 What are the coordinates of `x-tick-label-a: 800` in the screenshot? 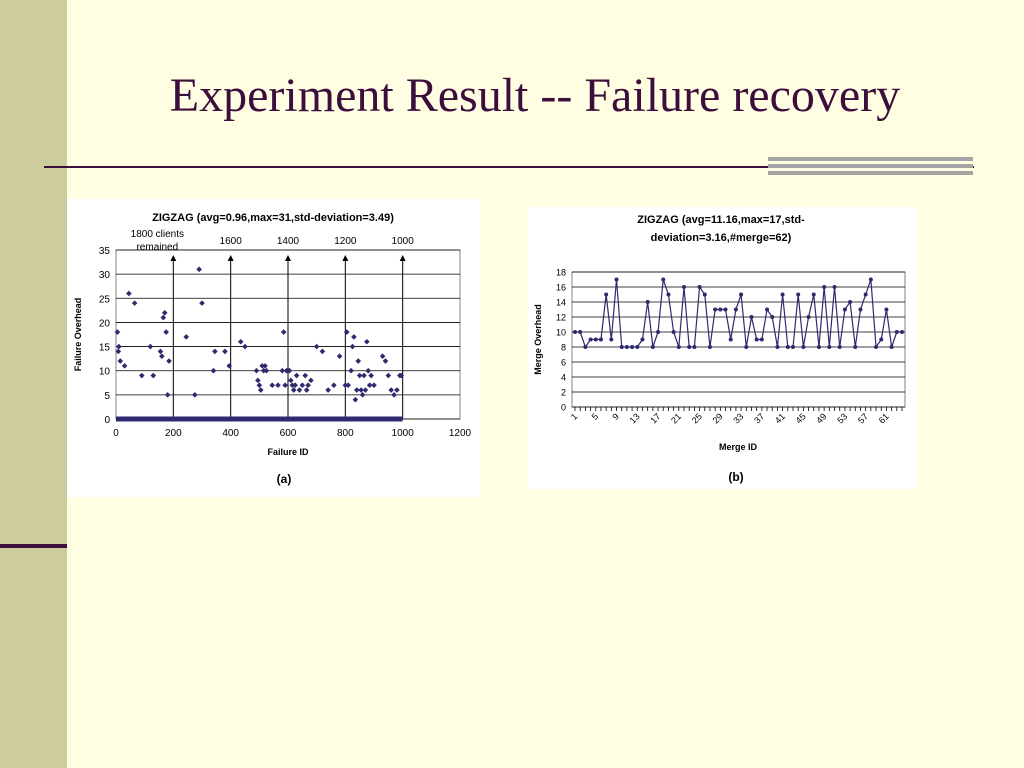 It's located at (345, 433).